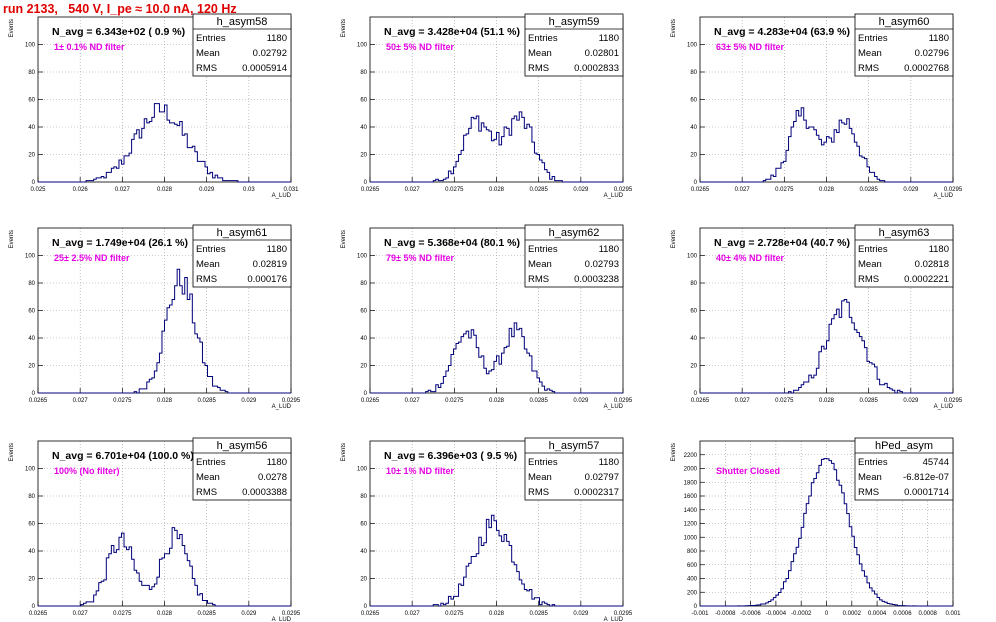 This screenshot has width=996, height=622. Describe the element at coordinates (574, 446) in the screenshot. I see `stats-title: h_asym57` at that location.